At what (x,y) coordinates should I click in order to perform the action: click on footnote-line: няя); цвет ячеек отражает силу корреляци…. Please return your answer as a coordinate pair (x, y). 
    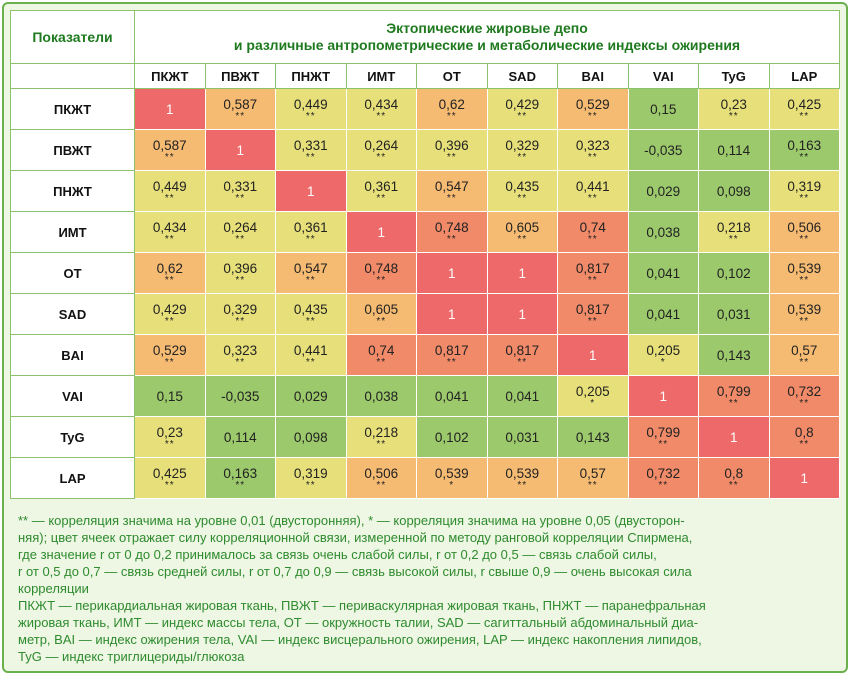
    Looking at the image, I should click on (355, 537).